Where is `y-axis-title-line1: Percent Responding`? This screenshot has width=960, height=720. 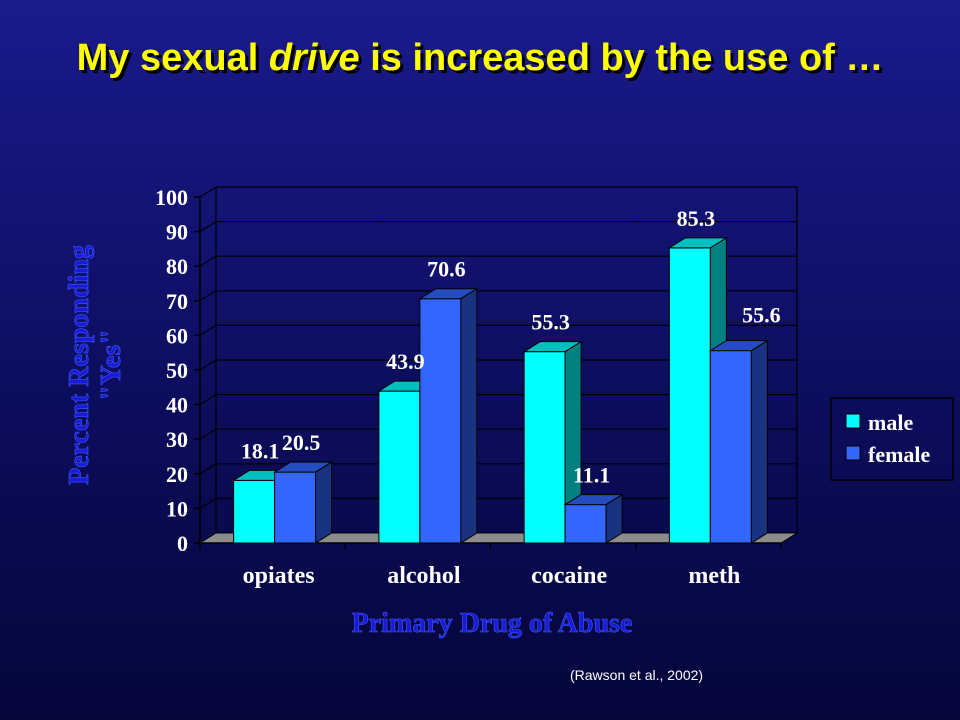
y-axis-title-line1: Percent Responding is located at coordinates (79, 365).